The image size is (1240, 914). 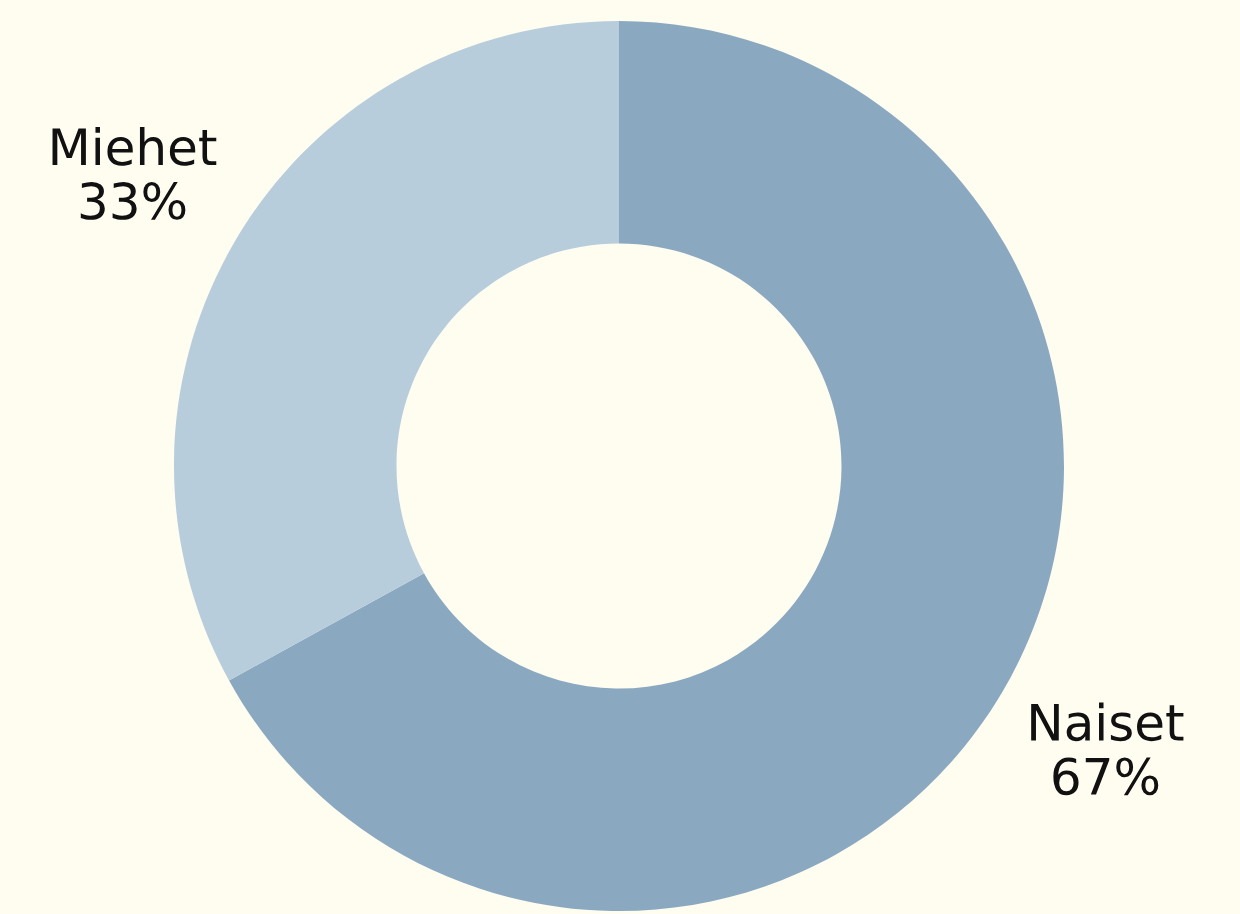 I want to click on data-label: 33%, so click(x=133, y=201).